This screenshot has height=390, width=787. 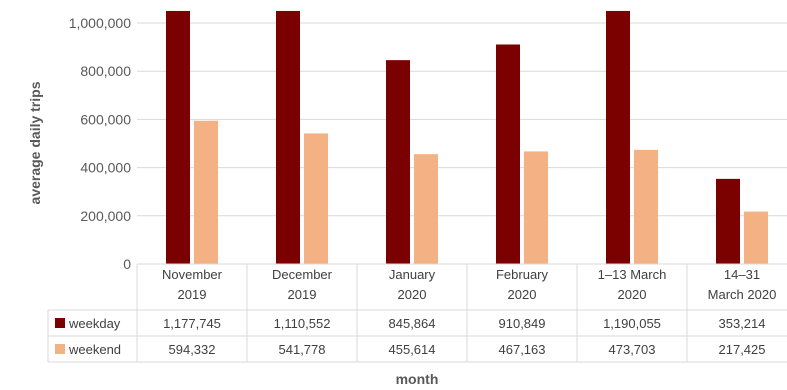 What do you see at coordinates (127, 264) in the screenshot?
I see `y-tick-label: 0` at bounding box center [127, 264].